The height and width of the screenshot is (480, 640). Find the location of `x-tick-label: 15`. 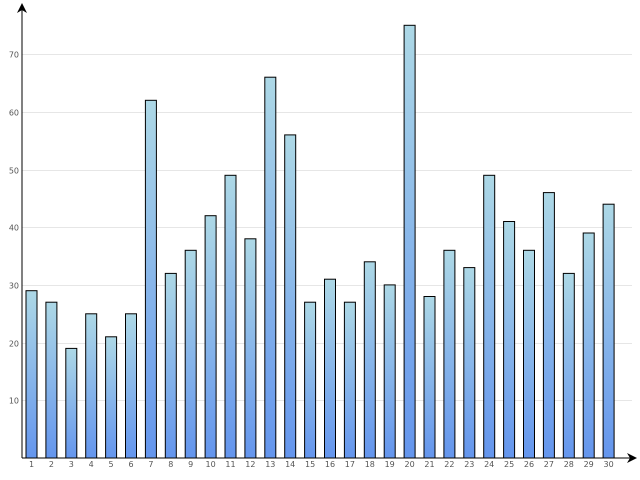

x-tick-label: 15 is located at coordinates (310, 464).